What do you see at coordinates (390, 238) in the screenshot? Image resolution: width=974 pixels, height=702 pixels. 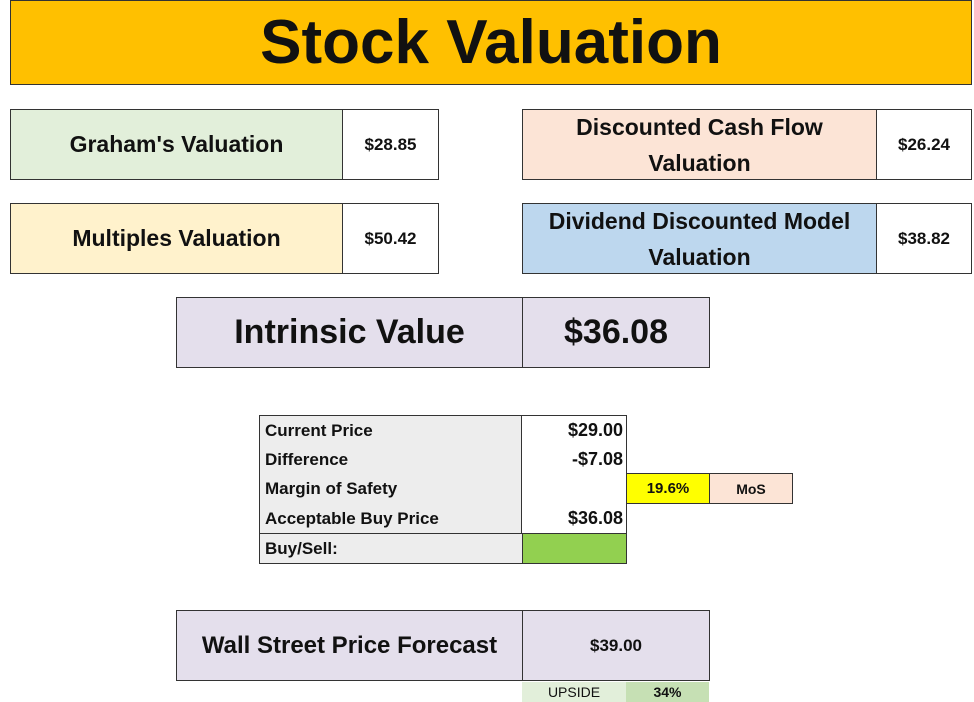 I see `valuation-value: $50.42` at bounding box center [390, 238].